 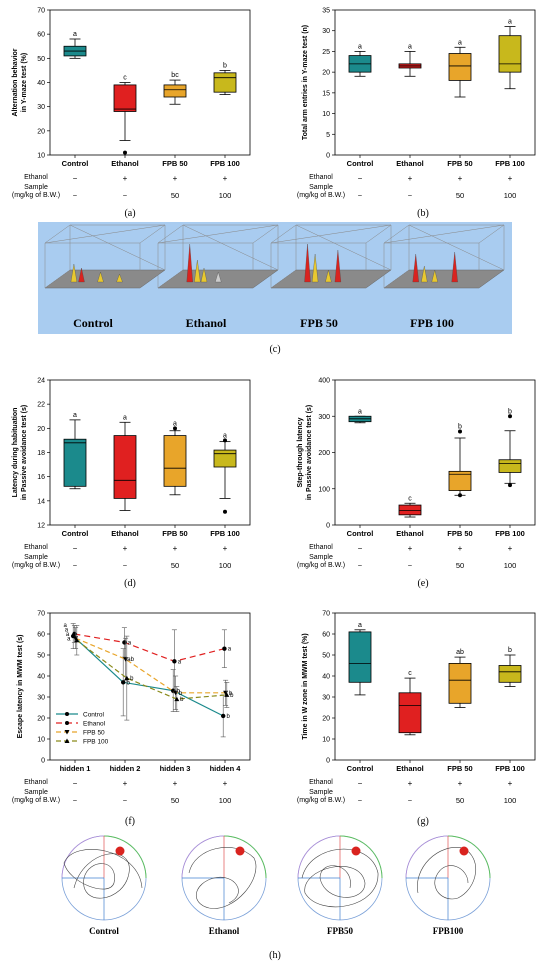 What do you see at coordinates (435, 686) in the screenshot?
I see `plot-frame` at bounding box center [435, 686].